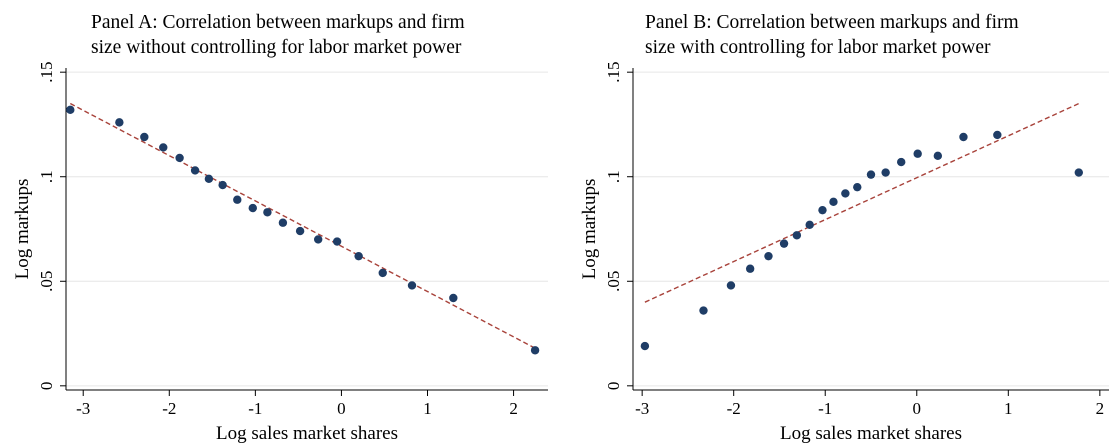 The height and width of the screenshot is (443, 1111). What do you see at coordinates (46, 281) in the screenshot?
I see `panel-a-y-tick-label-1: .05` at bounding box center [46, 281].